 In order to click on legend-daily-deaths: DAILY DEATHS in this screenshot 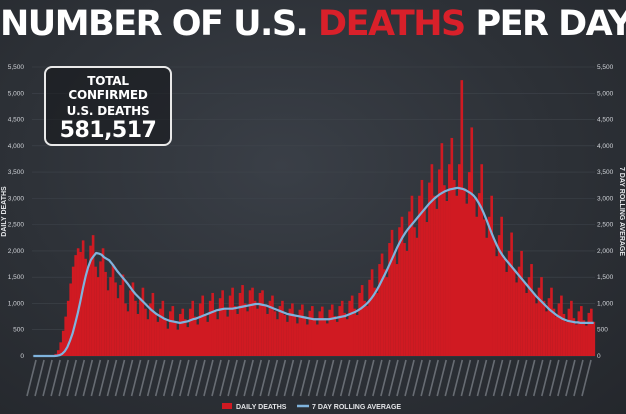, I will do `click(261, 407)`.